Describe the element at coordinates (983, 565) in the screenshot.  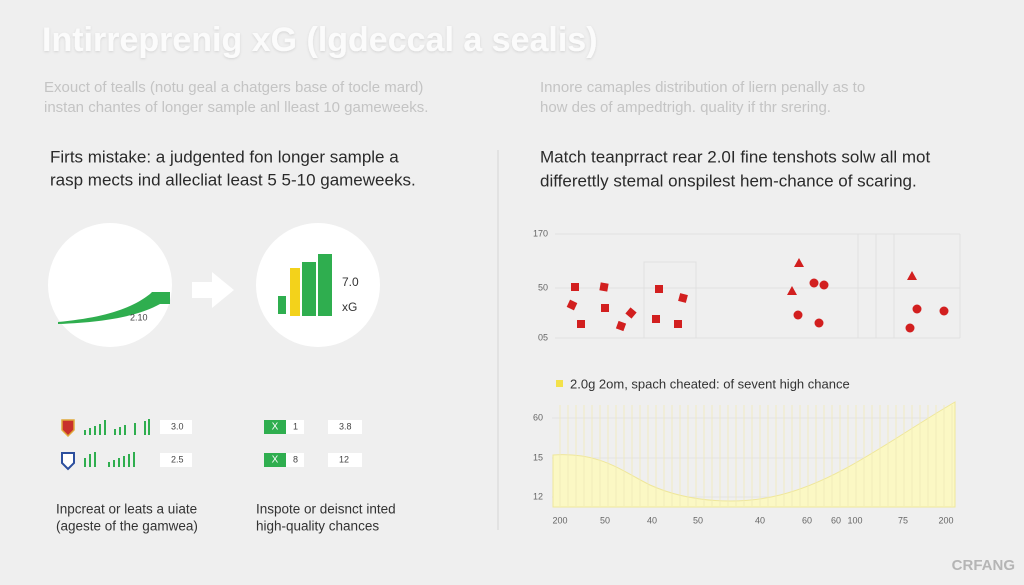
I see `watermark: CRFANG` at that location.